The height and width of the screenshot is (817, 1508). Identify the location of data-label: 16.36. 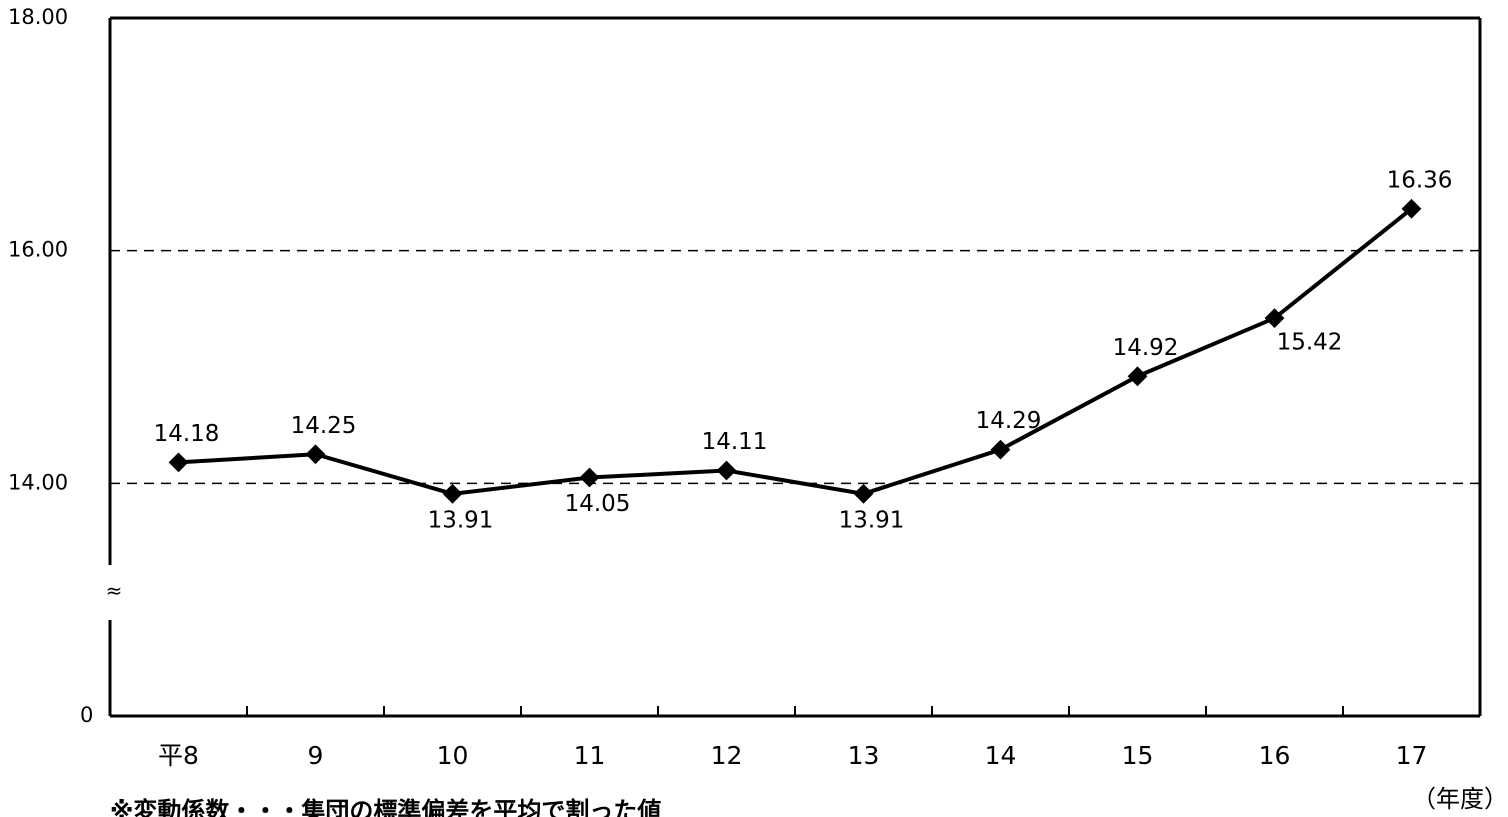
(1420, 180).